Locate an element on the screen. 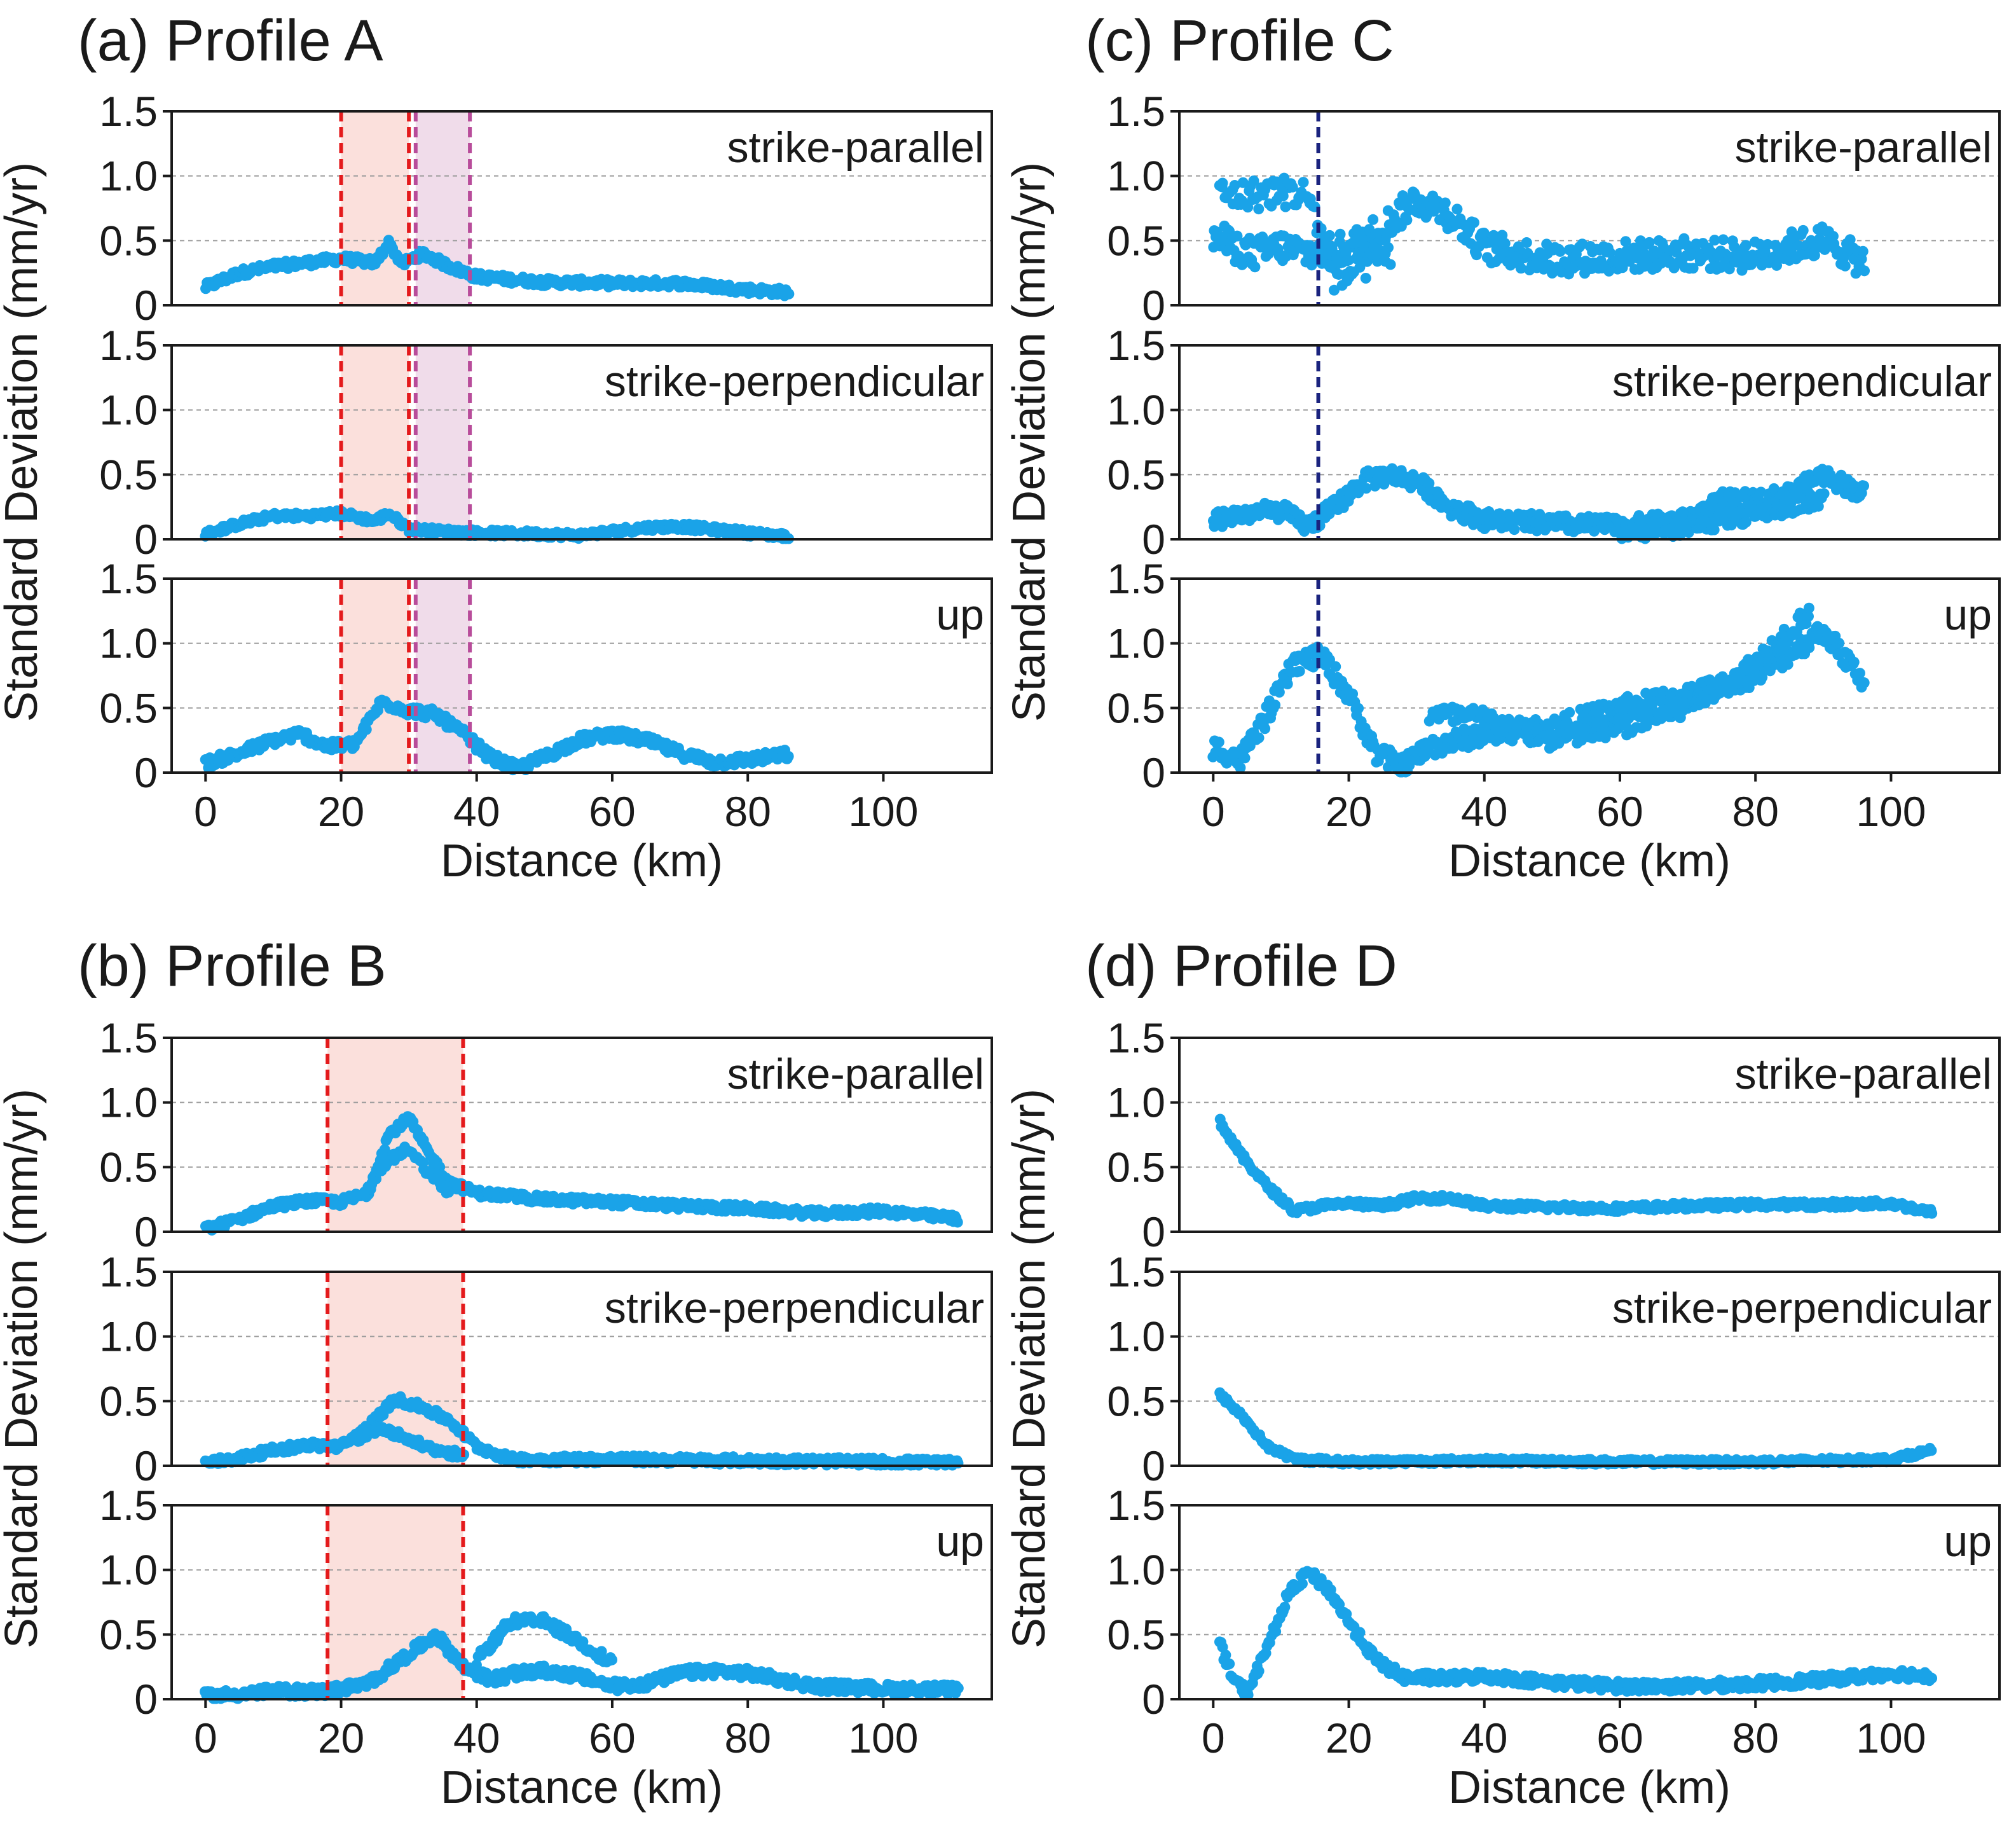  x-tick-label: 80 is located at coordinates (748, 1738).